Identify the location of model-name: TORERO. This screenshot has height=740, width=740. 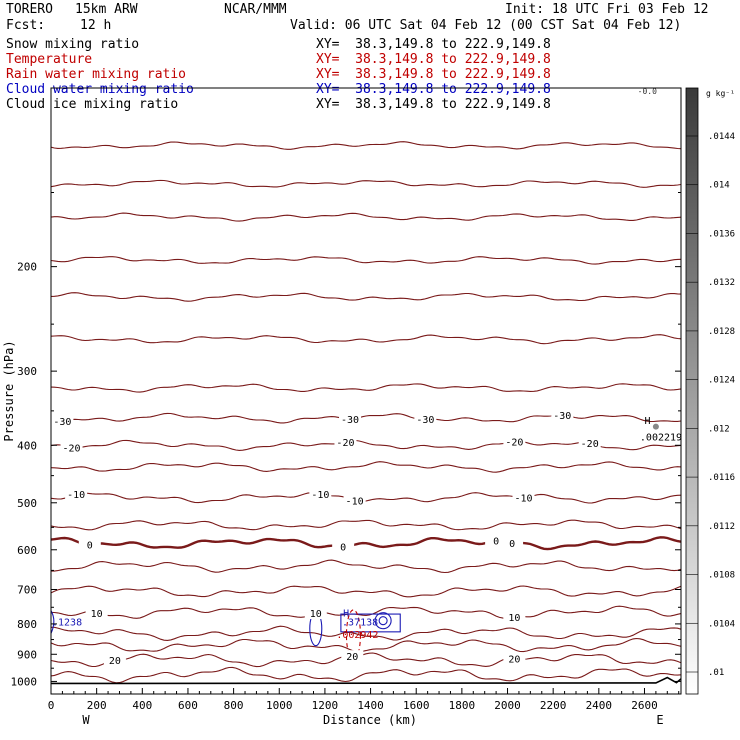
(29, 9).